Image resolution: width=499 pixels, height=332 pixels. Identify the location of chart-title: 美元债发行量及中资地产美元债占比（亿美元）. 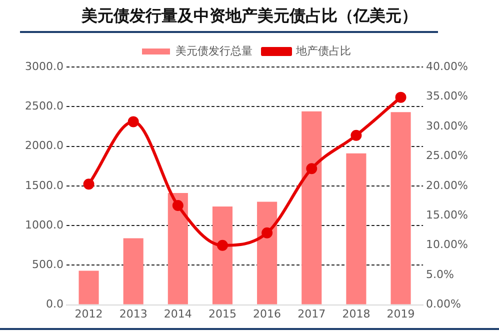
(249, 16).